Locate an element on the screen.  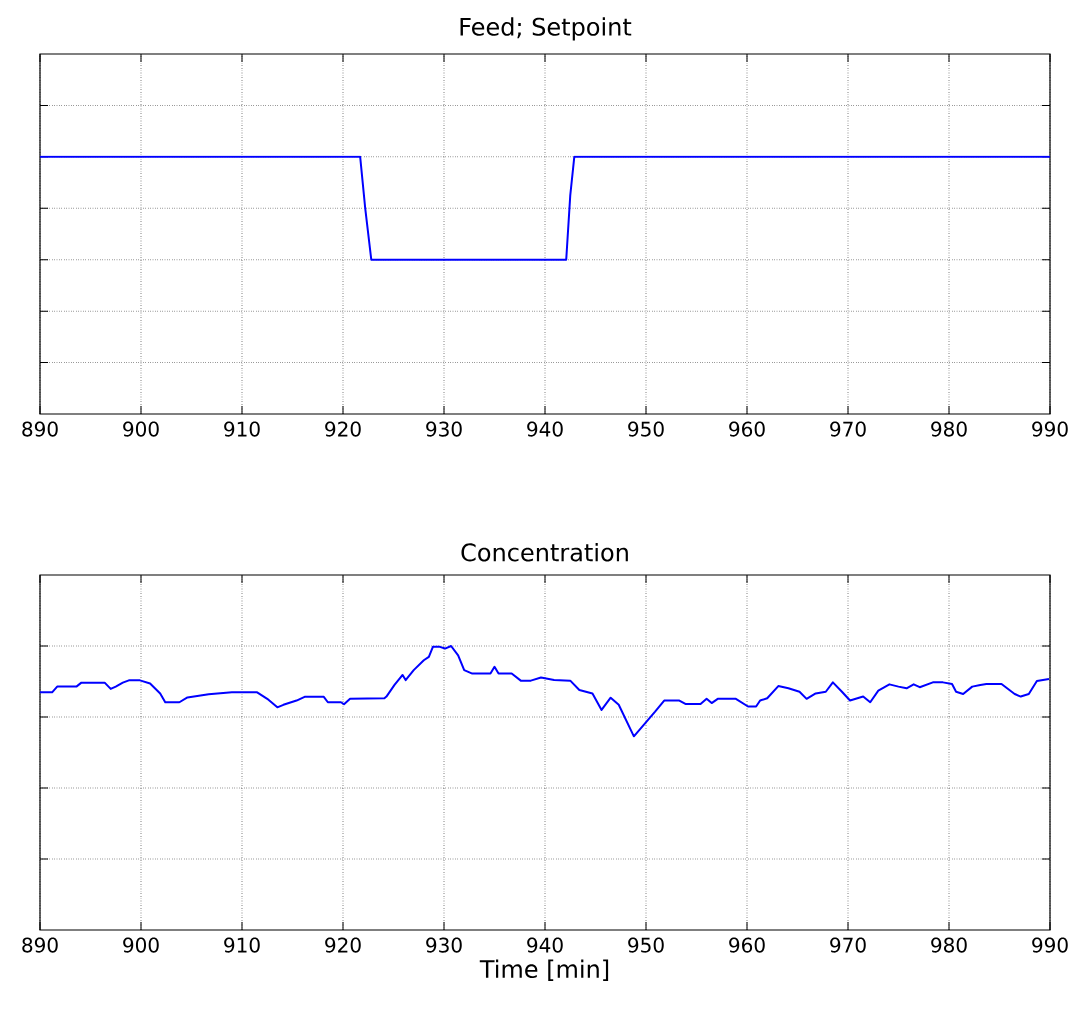
chart-title: Feed; Setpoint is located at coordinates (546, 29).